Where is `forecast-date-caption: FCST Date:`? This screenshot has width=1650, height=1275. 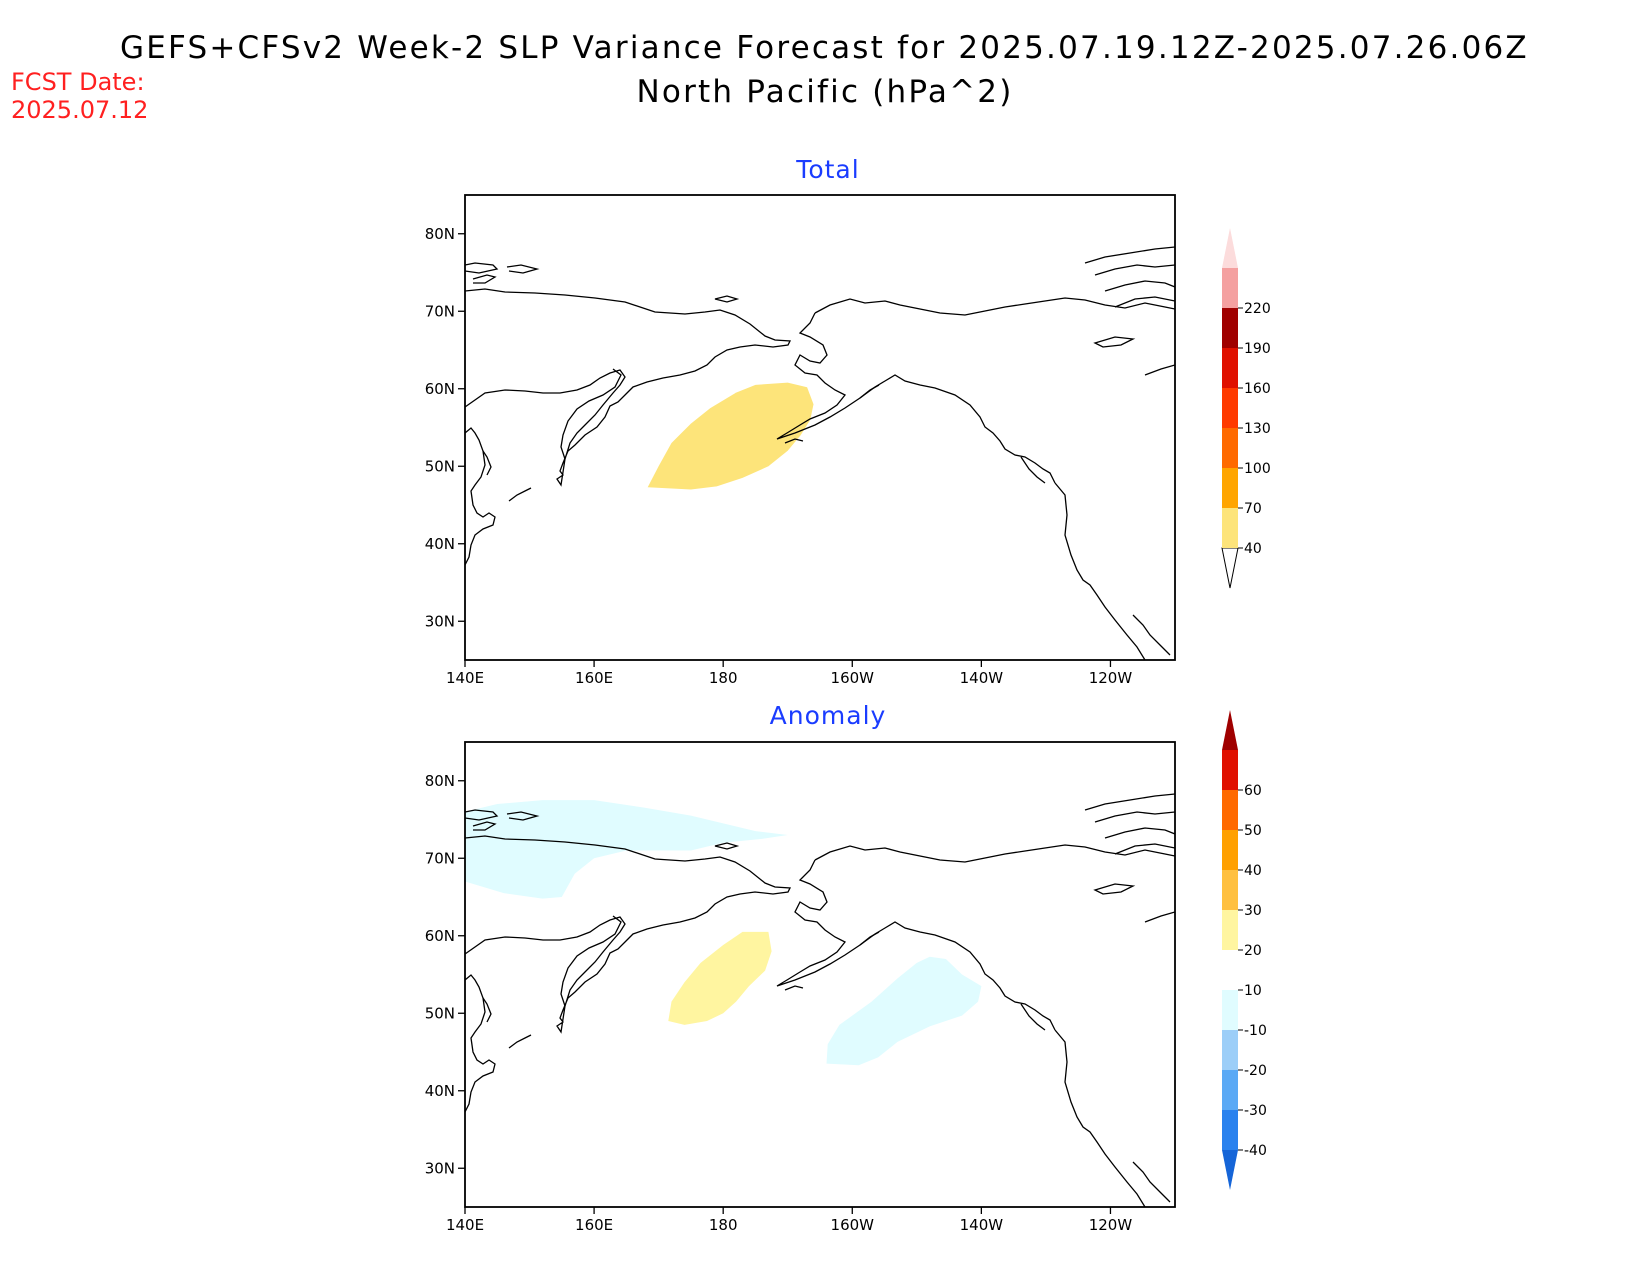
forecast-date-caption: FCST Date: is located at coordinates (78, 82).